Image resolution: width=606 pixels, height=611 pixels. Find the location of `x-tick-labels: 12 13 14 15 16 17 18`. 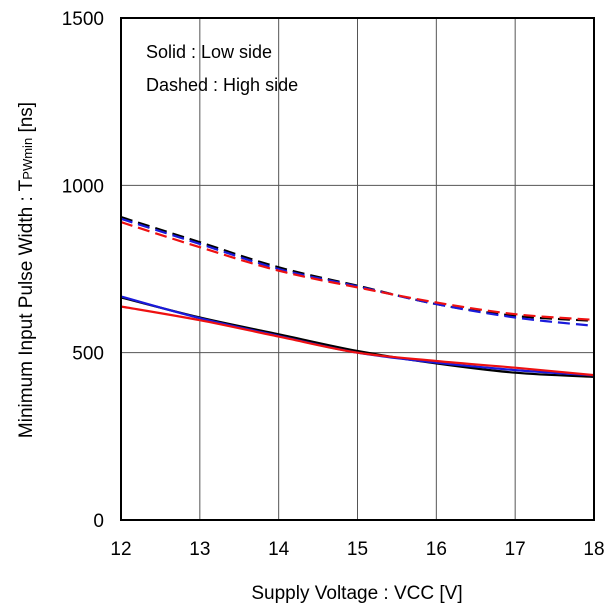

x-tick-labels: 12 13 14 15 16 17 18 is located at coordinates (357, 549).